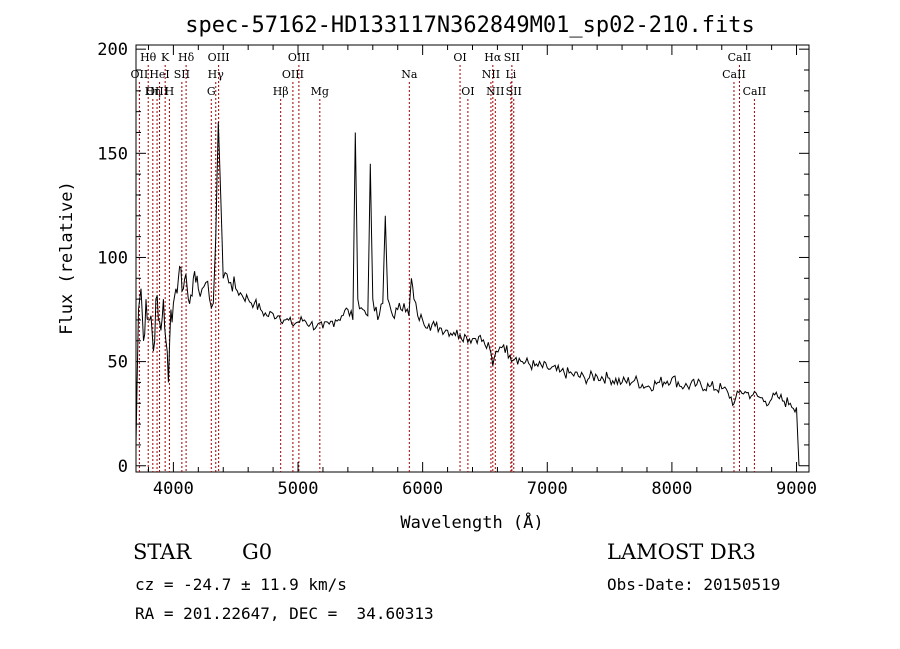 Image resolution: width=900 pixels, height=649 pixels. What do you see at coordinates (153, 91) in the screenshot?
I see `spectral-line-label: Hη` at bounding box center [153, 91].